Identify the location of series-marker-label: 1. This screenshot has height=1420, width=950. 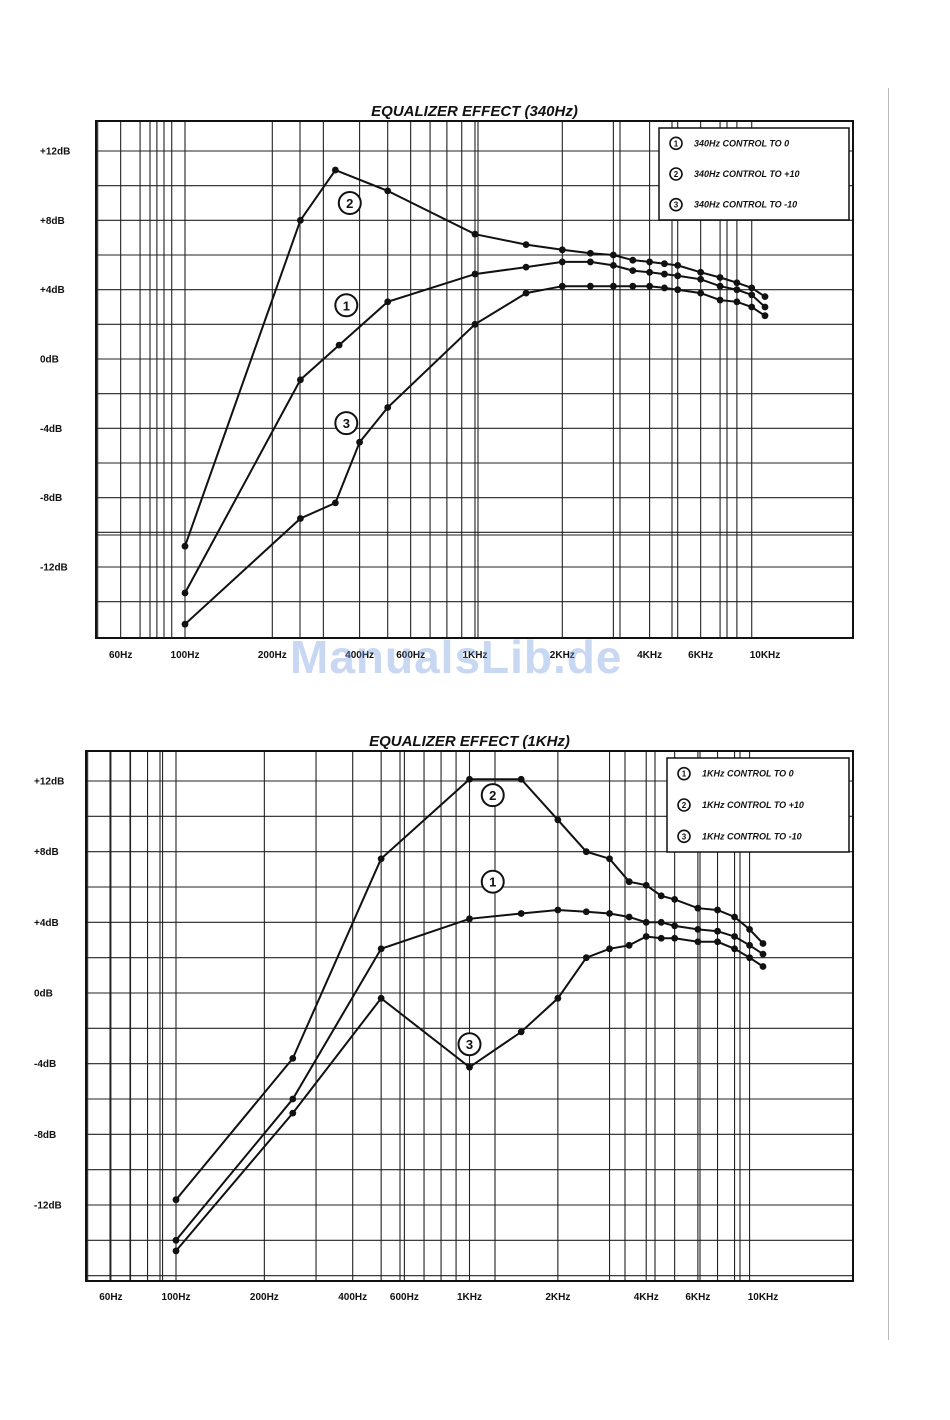
(492, 882).